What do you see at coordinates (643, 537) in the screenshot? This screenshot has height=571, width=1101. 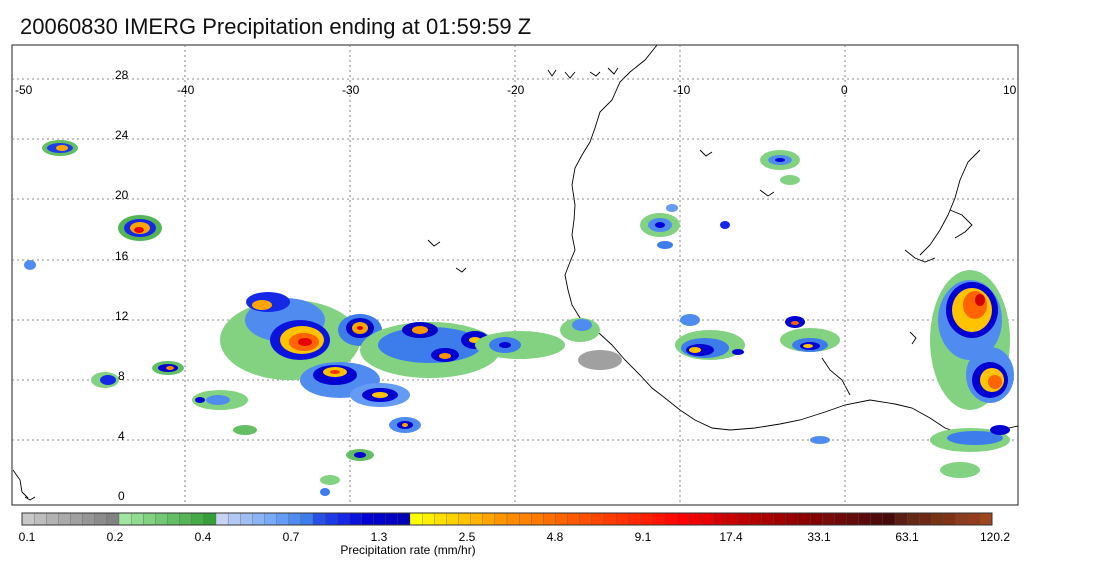 I see `colorbar-tick-label: 9.1` at bounding box center [643, 537].